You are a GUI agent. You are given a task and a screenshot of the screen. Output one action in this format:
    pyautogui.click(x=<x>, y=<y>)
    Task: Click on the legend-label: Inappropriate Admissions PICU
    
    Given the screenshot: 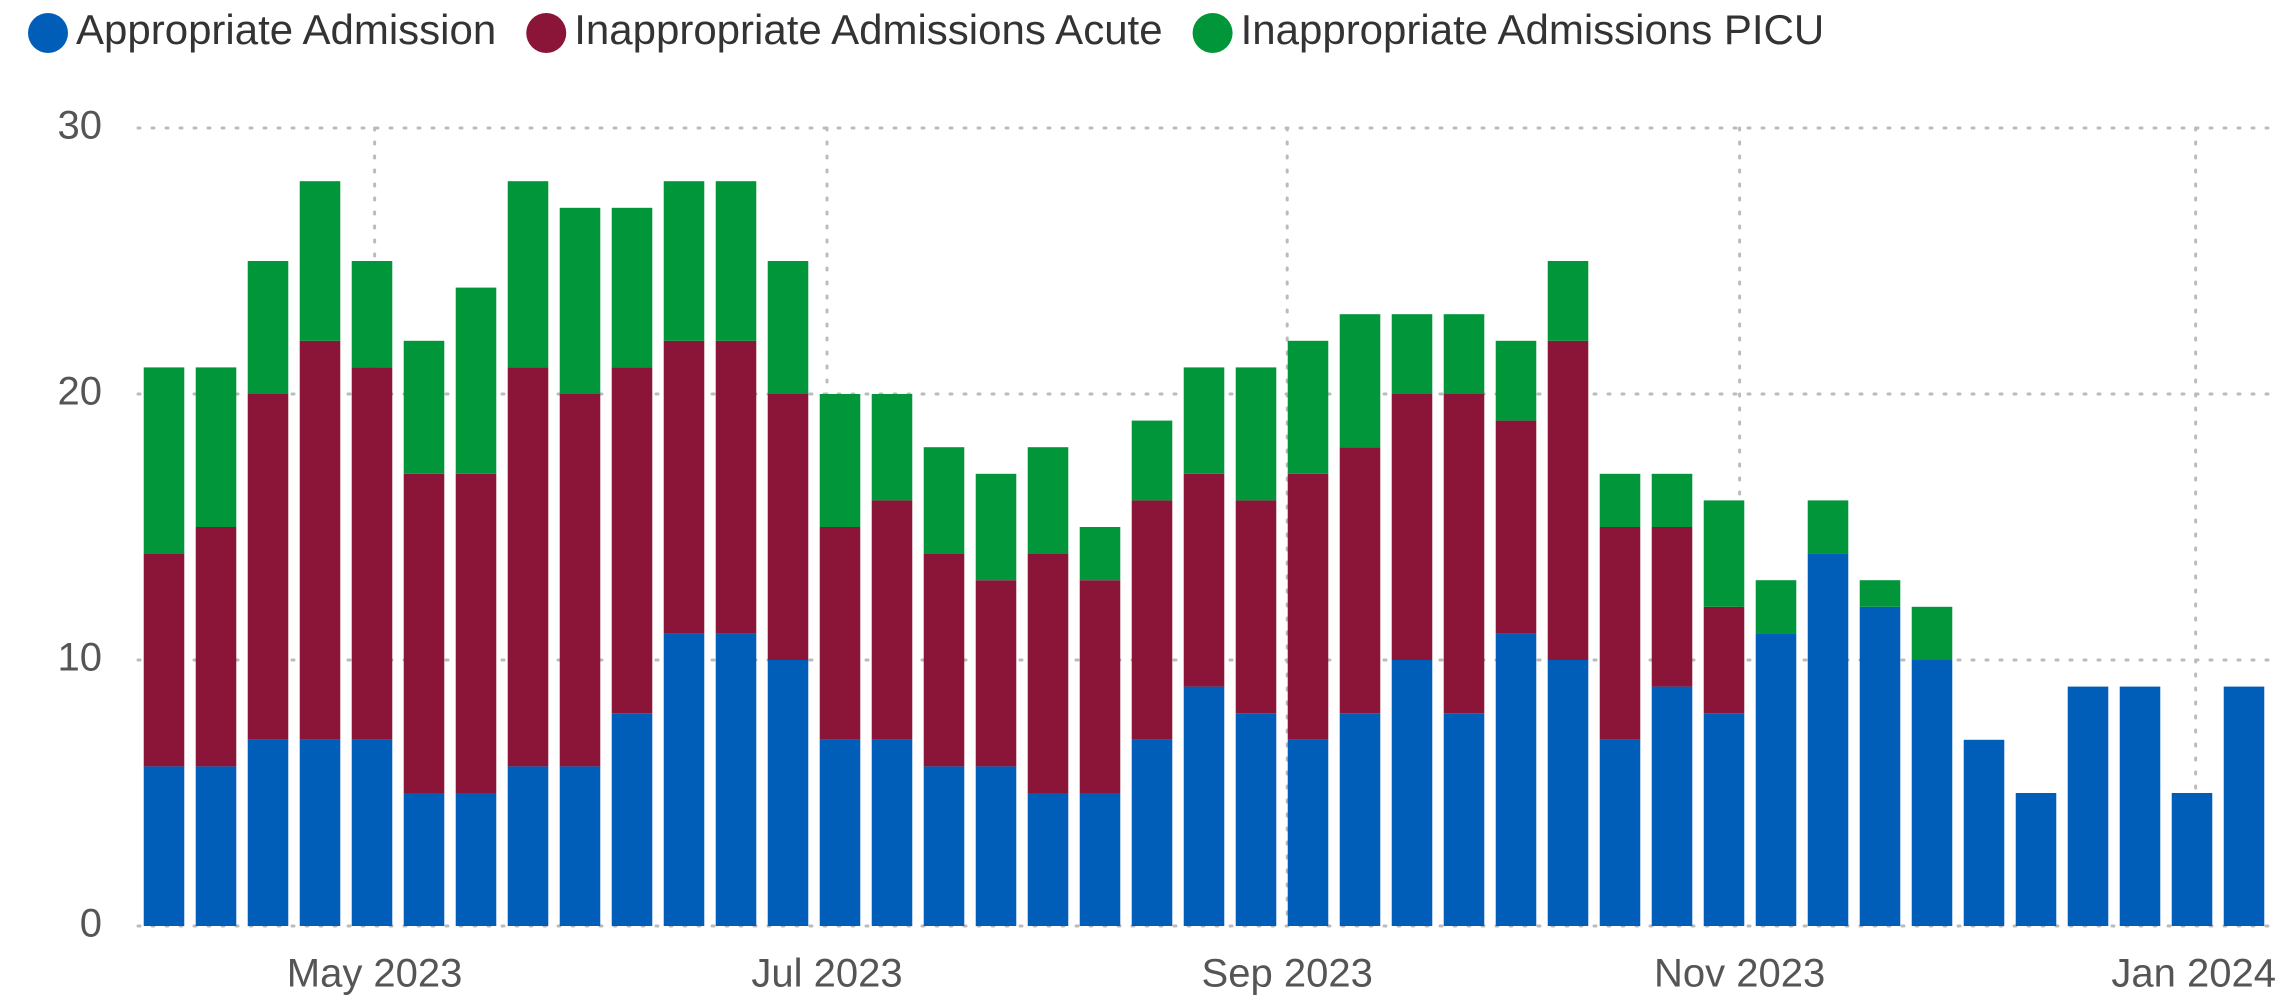 What is the action you would take?
    pyautogui.click(x=1533, y=29)
    